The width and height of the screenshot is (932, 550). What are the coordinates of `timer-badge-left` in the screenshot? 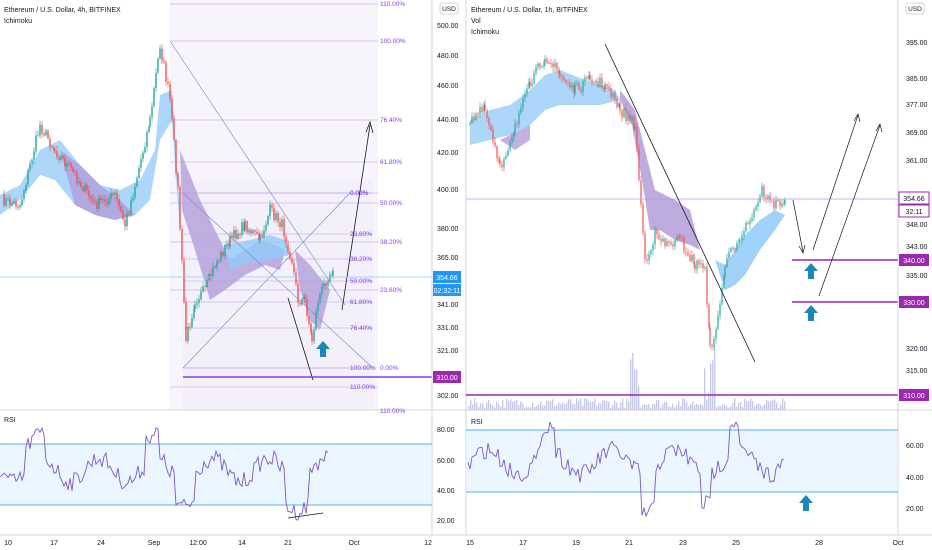 It's located at (447, 290).